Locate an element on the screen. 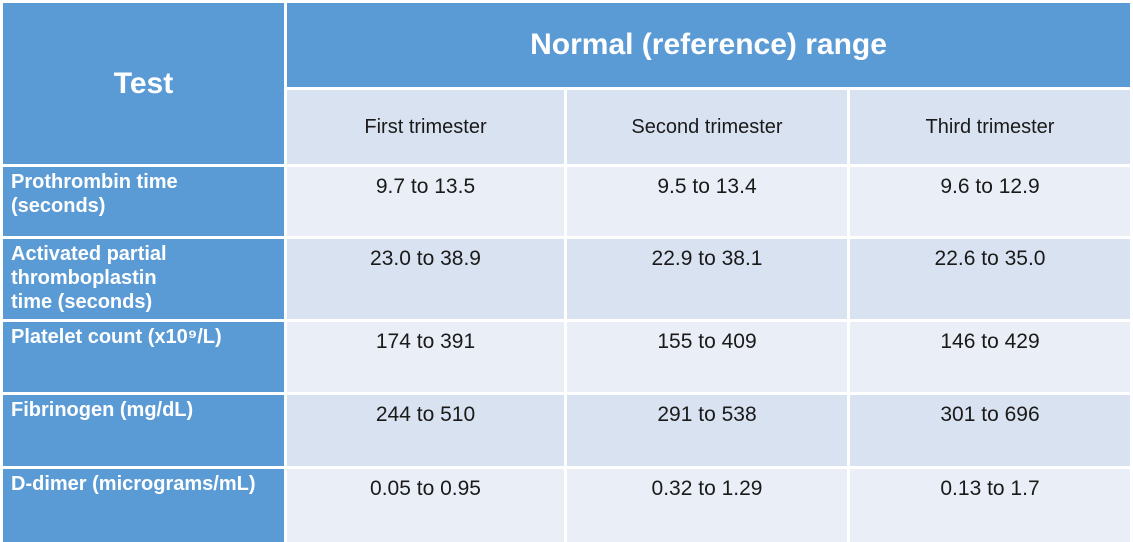 This screenshot has height=542, width=1133. value-cell: 22.6 to 35.0 is located at coordinates (990, 279).